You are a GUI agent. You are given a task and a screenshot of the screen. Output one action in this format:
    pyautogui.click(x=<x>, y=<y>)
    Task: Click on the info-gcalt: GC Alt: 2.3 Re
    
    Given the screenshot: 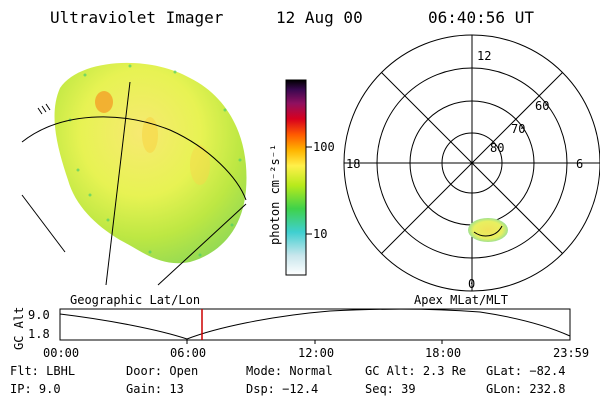 What is the action you would take?
    pyautogui.click(x=415, y=371)
    